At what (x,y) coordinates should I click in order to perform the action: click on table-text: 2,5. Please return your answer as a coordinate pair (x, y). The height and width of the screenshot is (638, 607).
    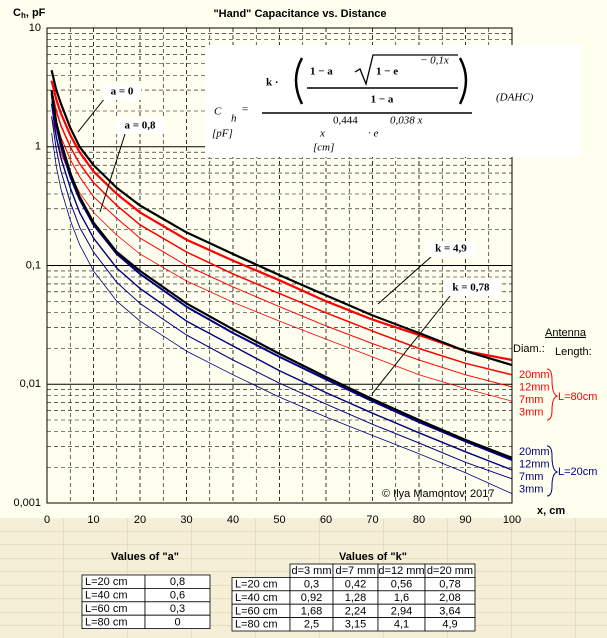
    Looking at the image, I should click on (311, 625).